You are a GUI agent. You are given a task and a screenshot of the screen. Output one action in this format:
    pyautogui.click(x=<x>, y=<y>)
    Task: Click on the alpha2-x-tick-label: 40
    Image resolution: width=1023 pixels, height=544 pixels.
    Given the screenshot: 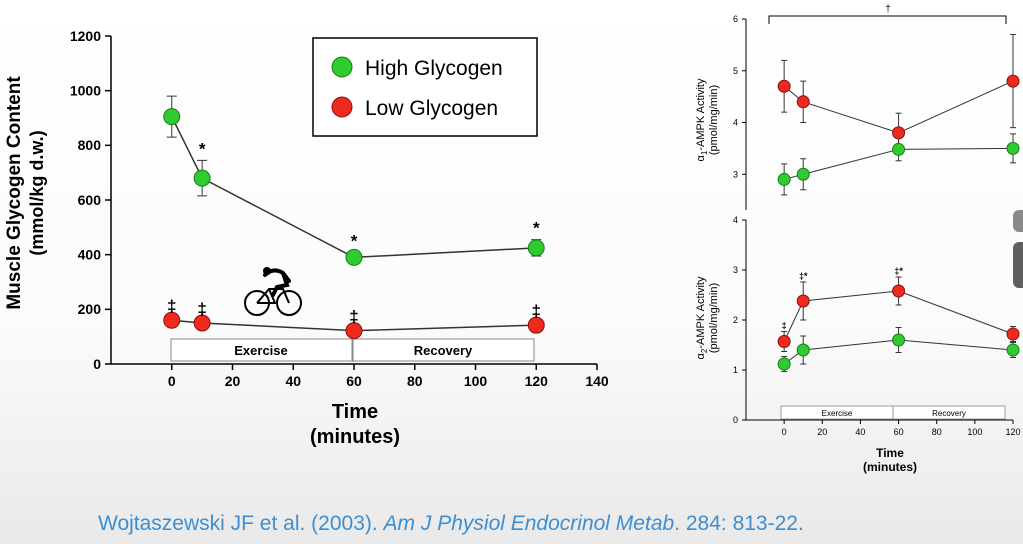 What is the action you would take?
    pyautogui.click(x=860, y=432)
    